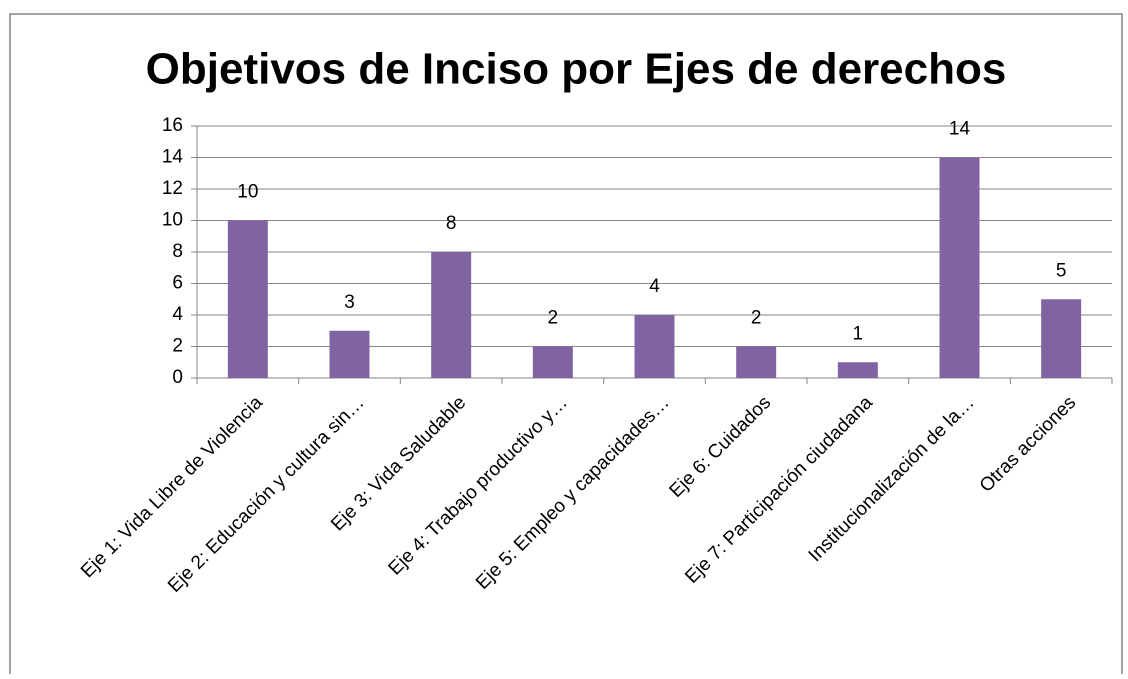  Describe the element at coordinates (172, 188) in the screenshot. I see `y-tick-label: 12` at that location.